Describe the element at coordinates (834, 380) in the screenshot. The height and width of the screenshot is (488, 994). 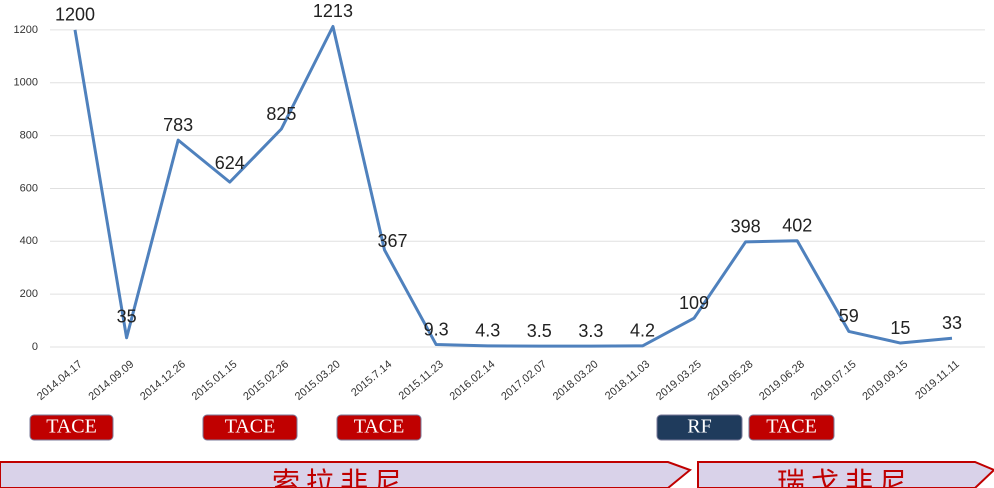
I see `x-tick-label: 2019.07.15` at that location.